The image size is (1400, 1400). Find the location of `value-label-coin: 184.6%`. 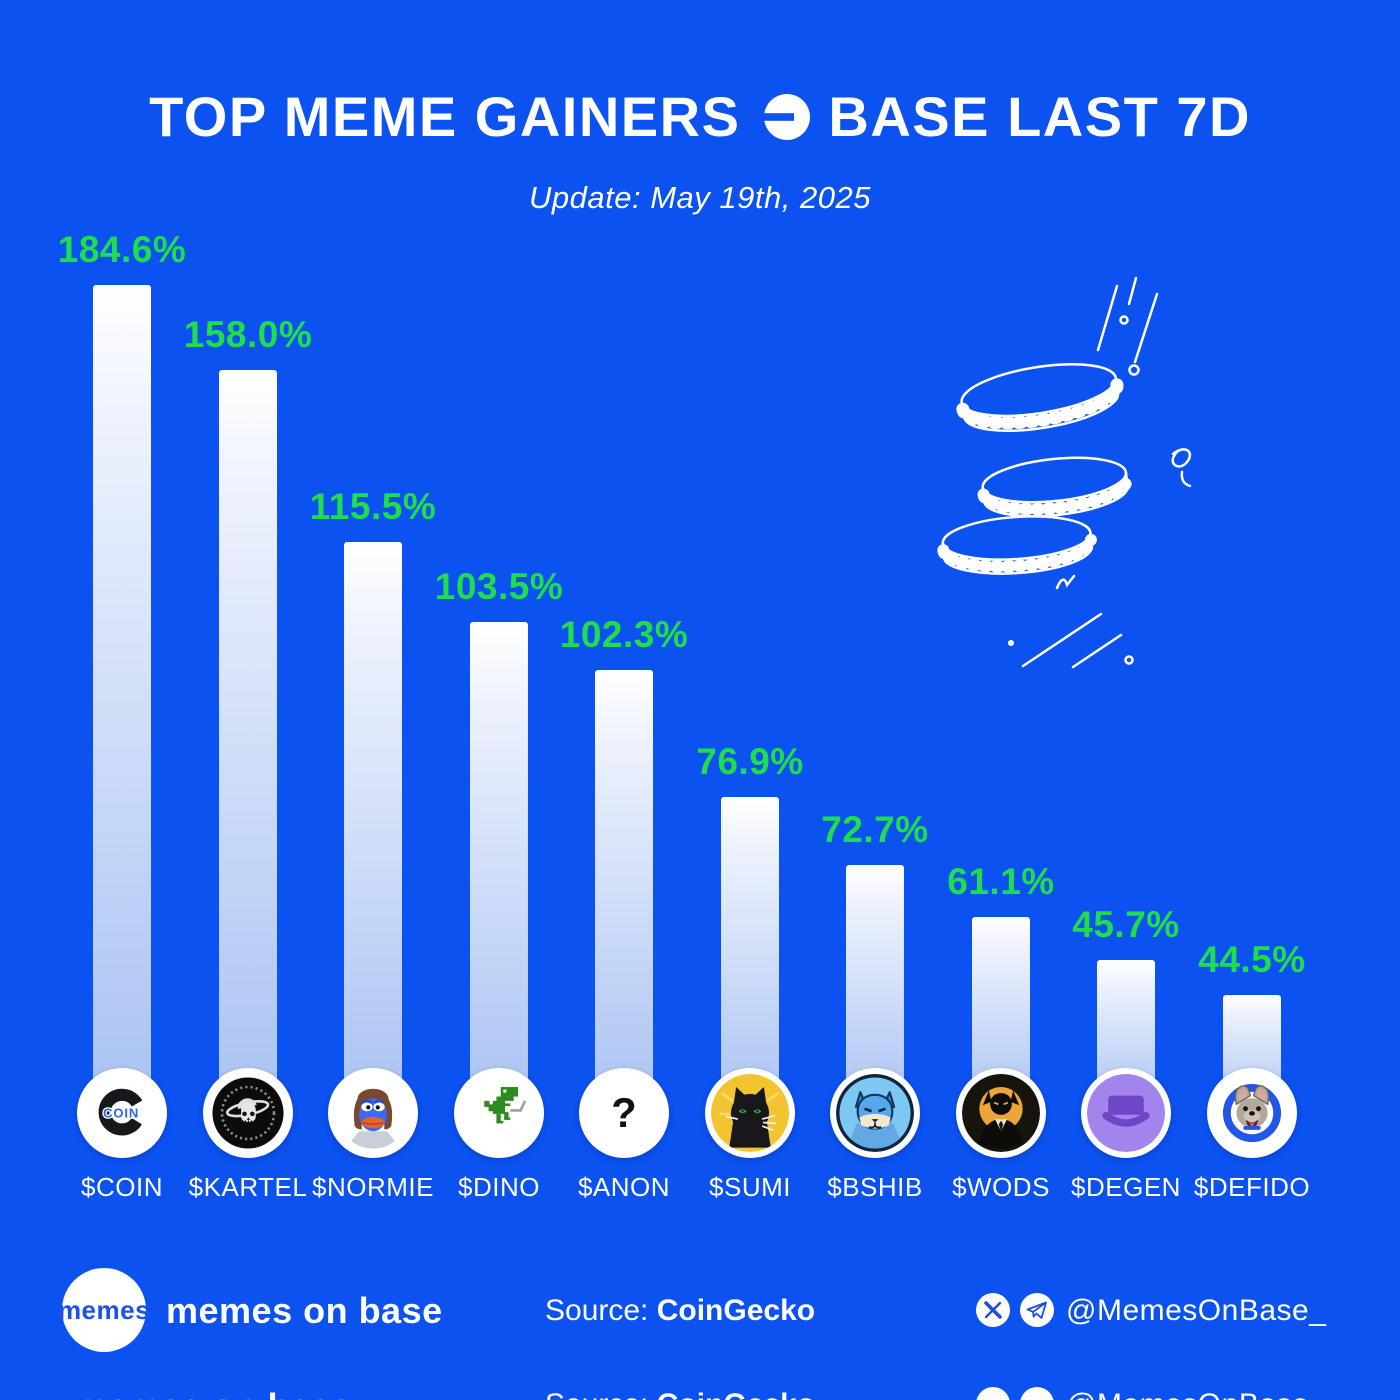

value-label-coin: 184.6% is located at coordinates (122, 249).